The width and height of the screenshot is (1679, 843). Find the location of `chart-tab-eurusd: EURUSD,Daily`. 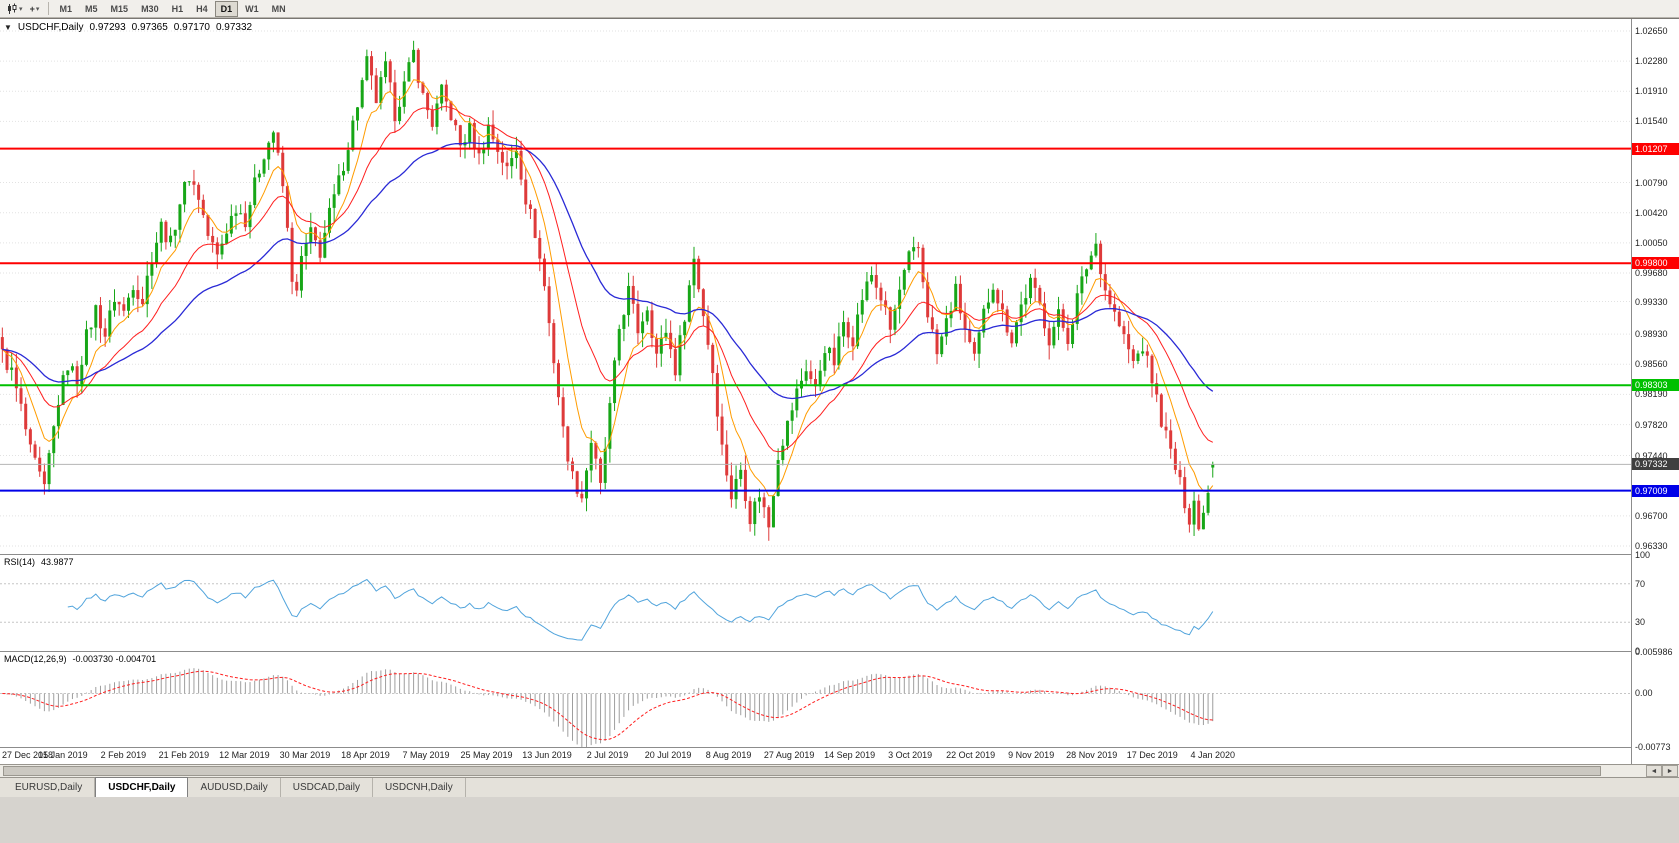

chart-tab-eurusd: EURUSD,Daily is located at coordinates (49, 787).